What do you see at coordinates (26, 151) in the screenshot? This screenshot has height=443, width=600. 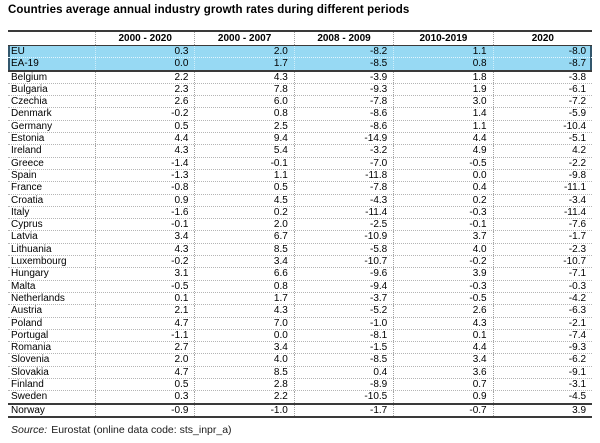 I see `country-cell: Ireland` at bounding box center [26, 151].